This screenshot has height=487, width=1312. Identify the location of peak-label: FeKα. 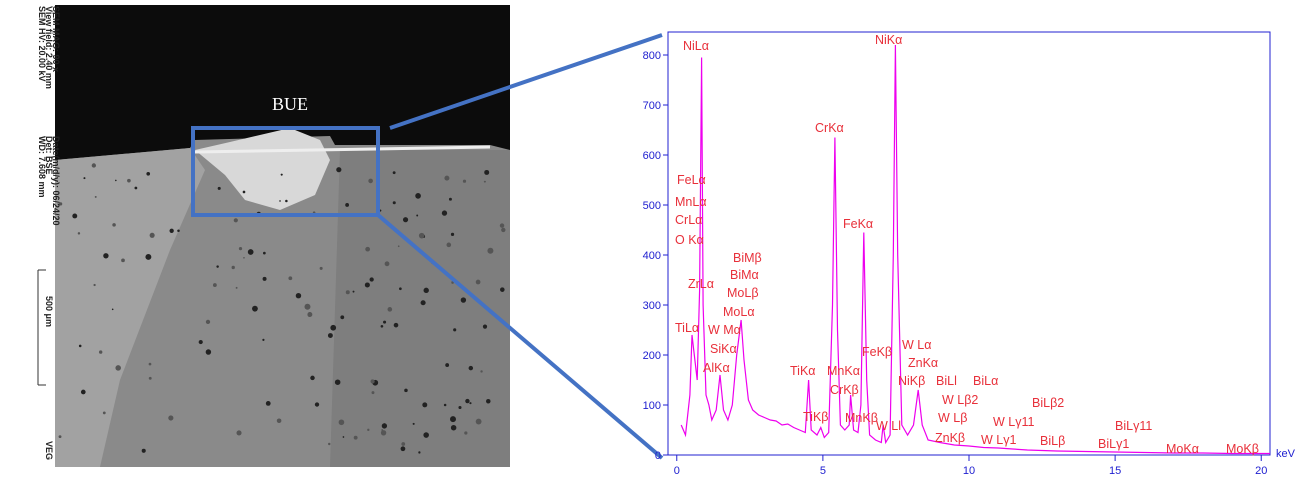
(858, 224).